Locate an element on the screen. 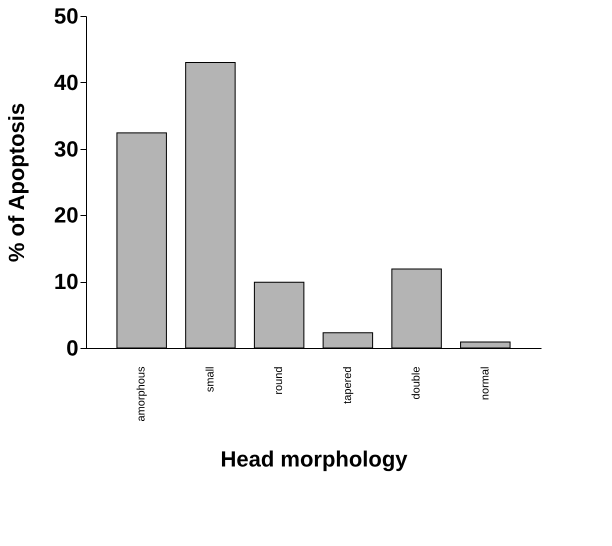  y-tick-label: 40 is located at coordinates (66, 82).